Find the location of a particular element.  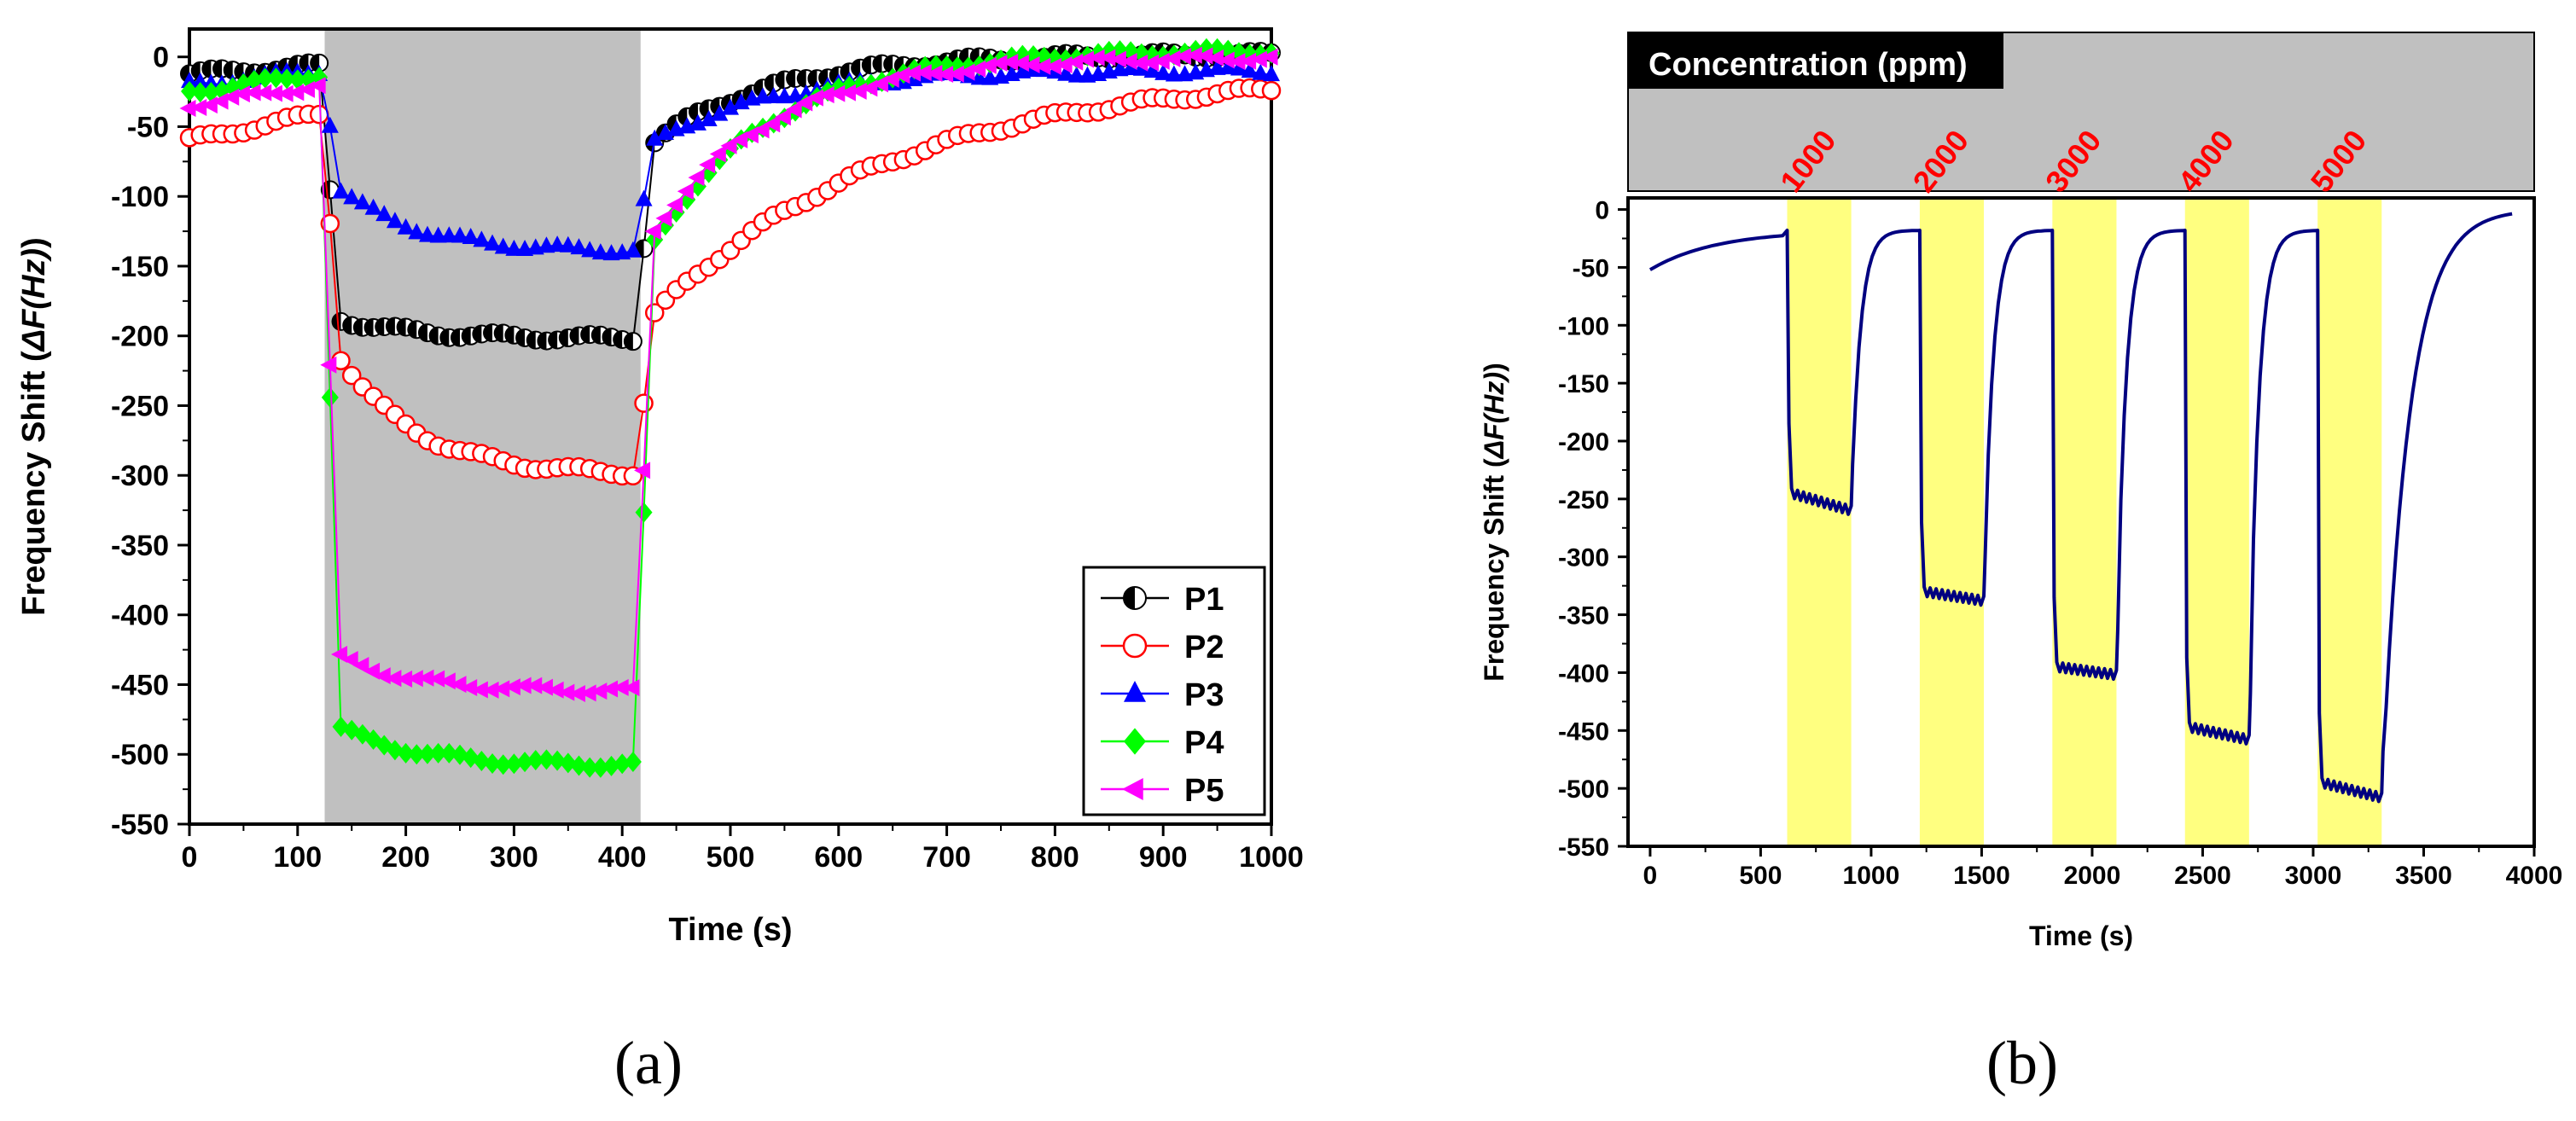

chart-a-legend-item: P2 is located at coordinates (1162, 647).